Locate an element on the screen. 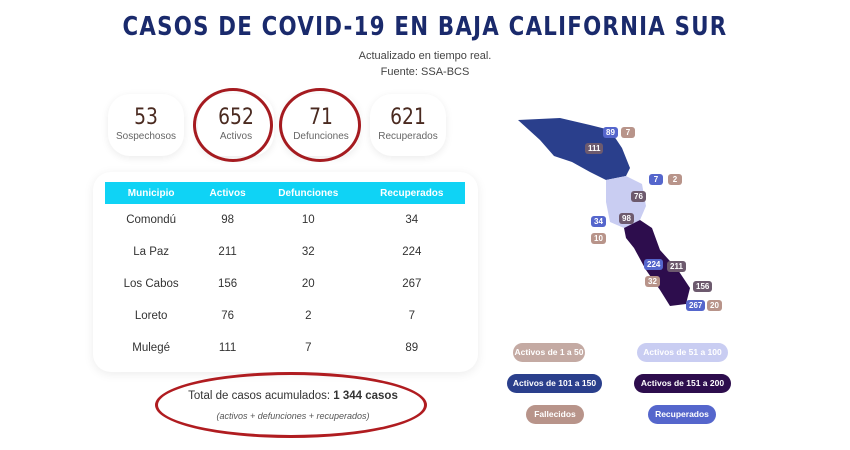 This screenshot has width=850, height=450. highlight-ellipse-total is located at coordinates (291, 405).